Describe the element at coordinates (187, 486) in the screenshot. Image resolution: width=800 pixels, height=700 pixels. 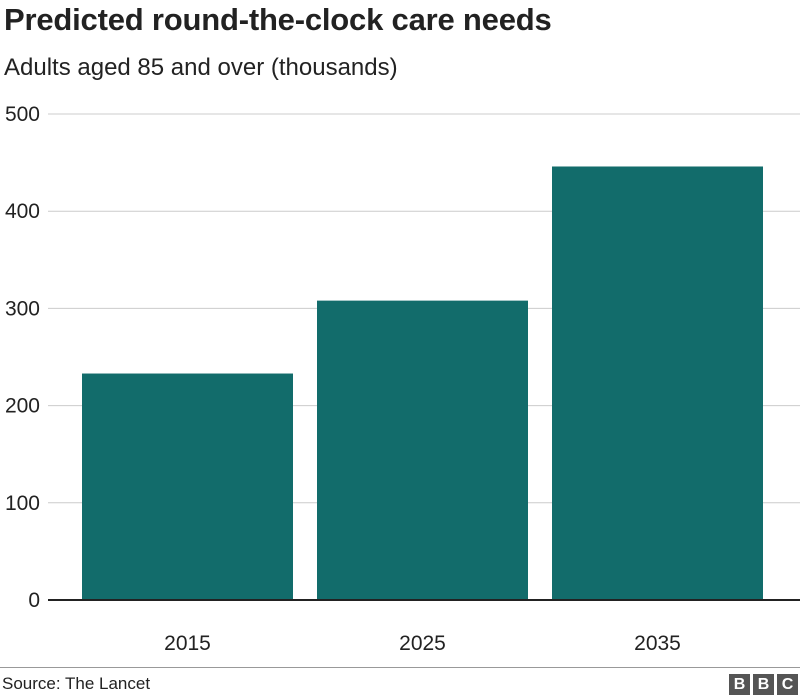
I see `bar-2015` at that location.